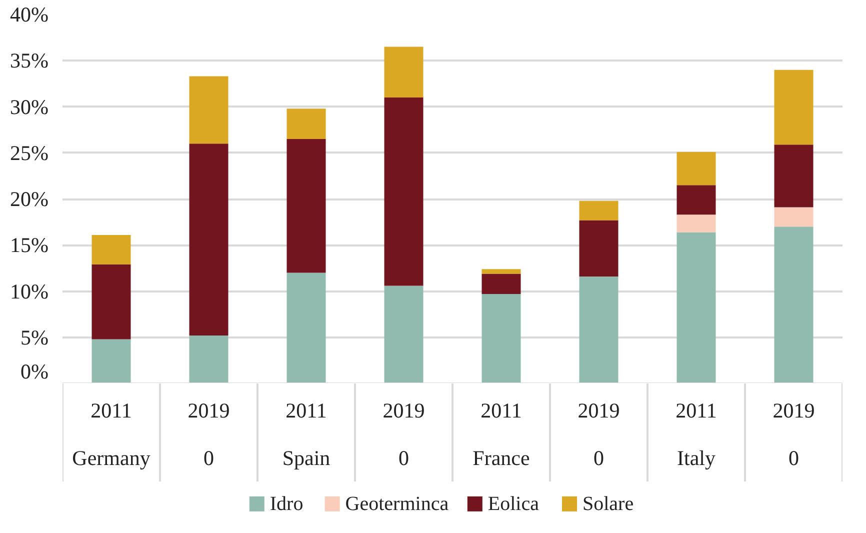 The width and height of the screenshot is (866, 533). I want to click on y-tick-label: 20%, so click(29, 199).